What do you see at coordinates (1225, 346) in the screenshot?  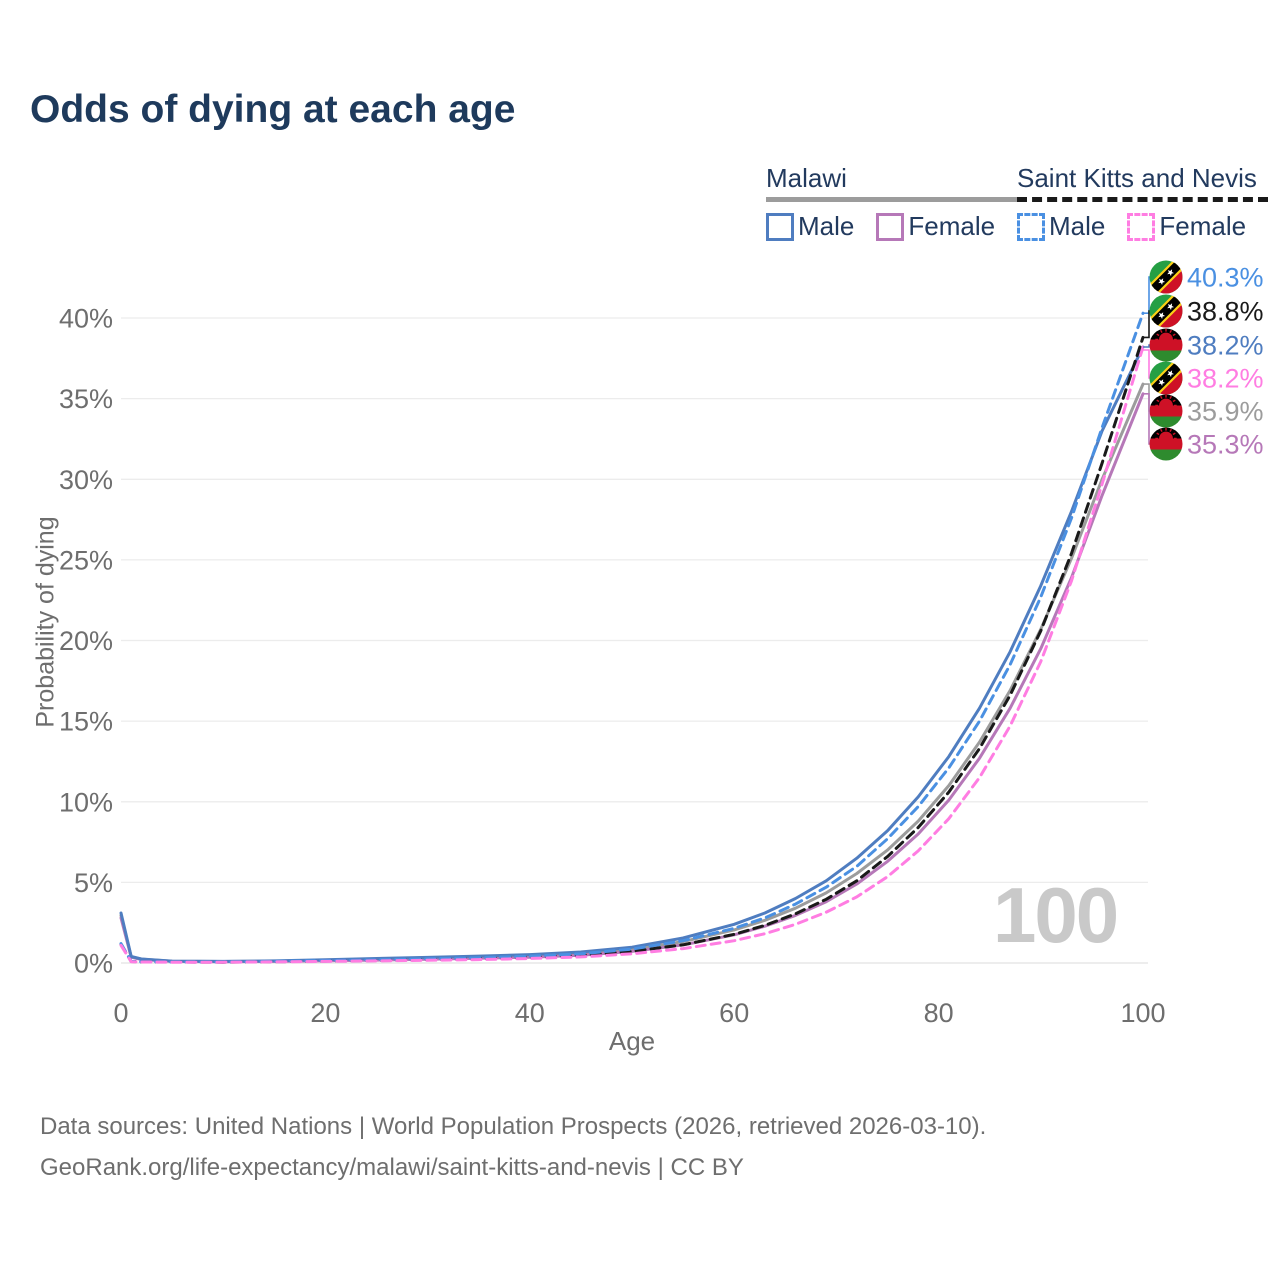 I see `end-value-label-malawi-male: 38.2%` at bounding box center [1225, 346].